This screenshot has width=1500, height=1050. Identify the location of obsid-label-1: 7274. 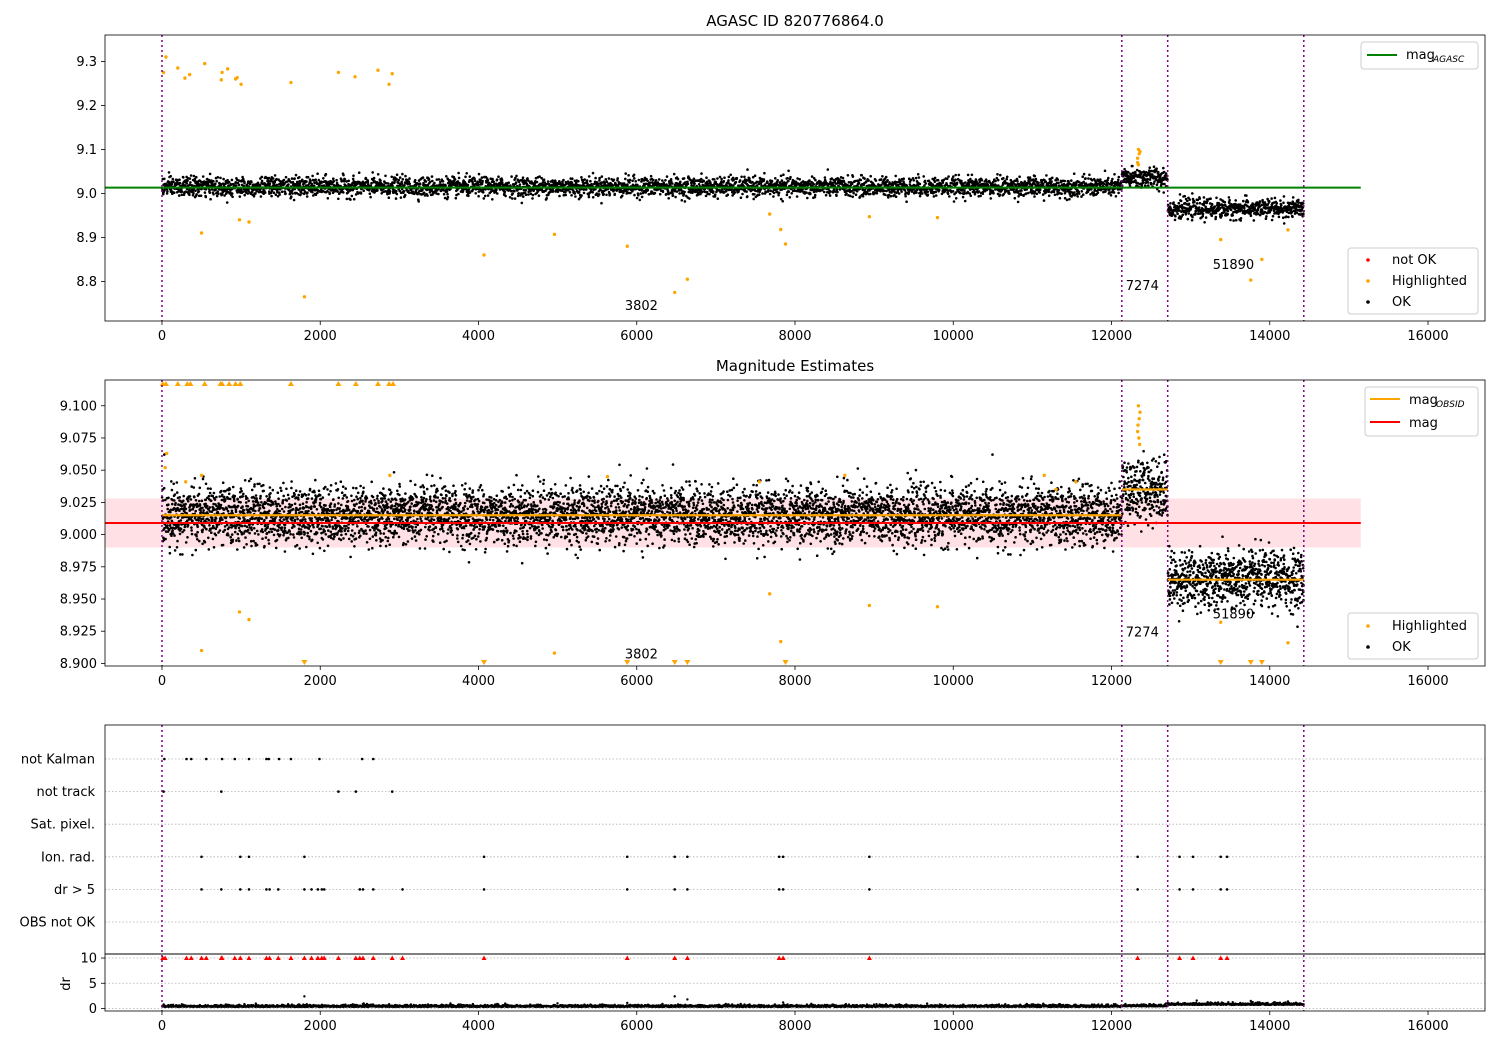
(1142, 632).